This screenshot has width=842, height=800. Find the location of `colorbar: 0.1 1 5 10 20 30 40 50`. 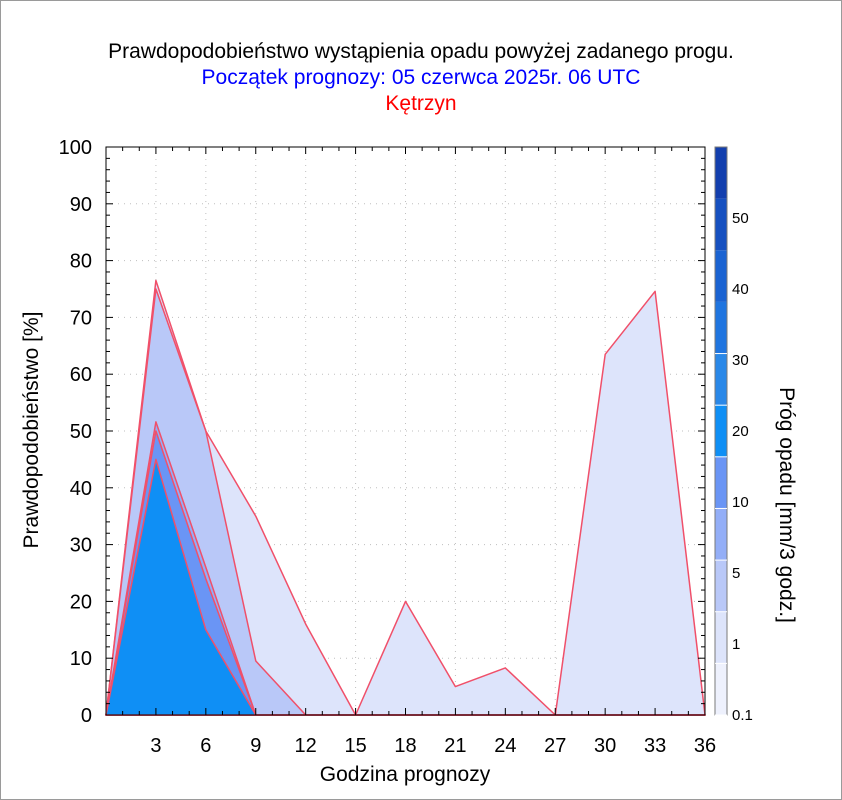

colorbar: 0.1 1 5 10 20 30 40 50 is located at coordinates (733, 435).